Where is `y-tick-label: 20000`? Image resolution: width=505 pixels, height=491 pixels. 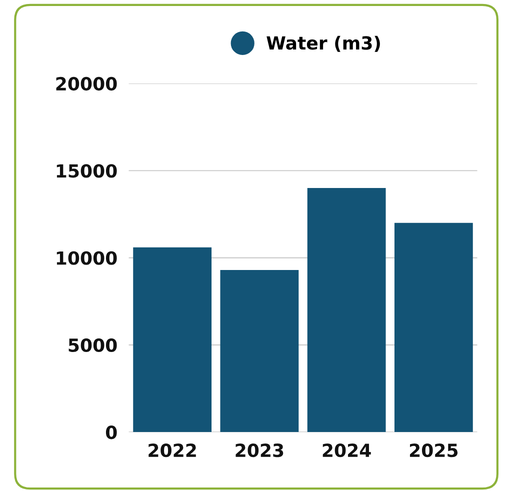 y-tick-label: 20000 is located at coordinates (86, 83).